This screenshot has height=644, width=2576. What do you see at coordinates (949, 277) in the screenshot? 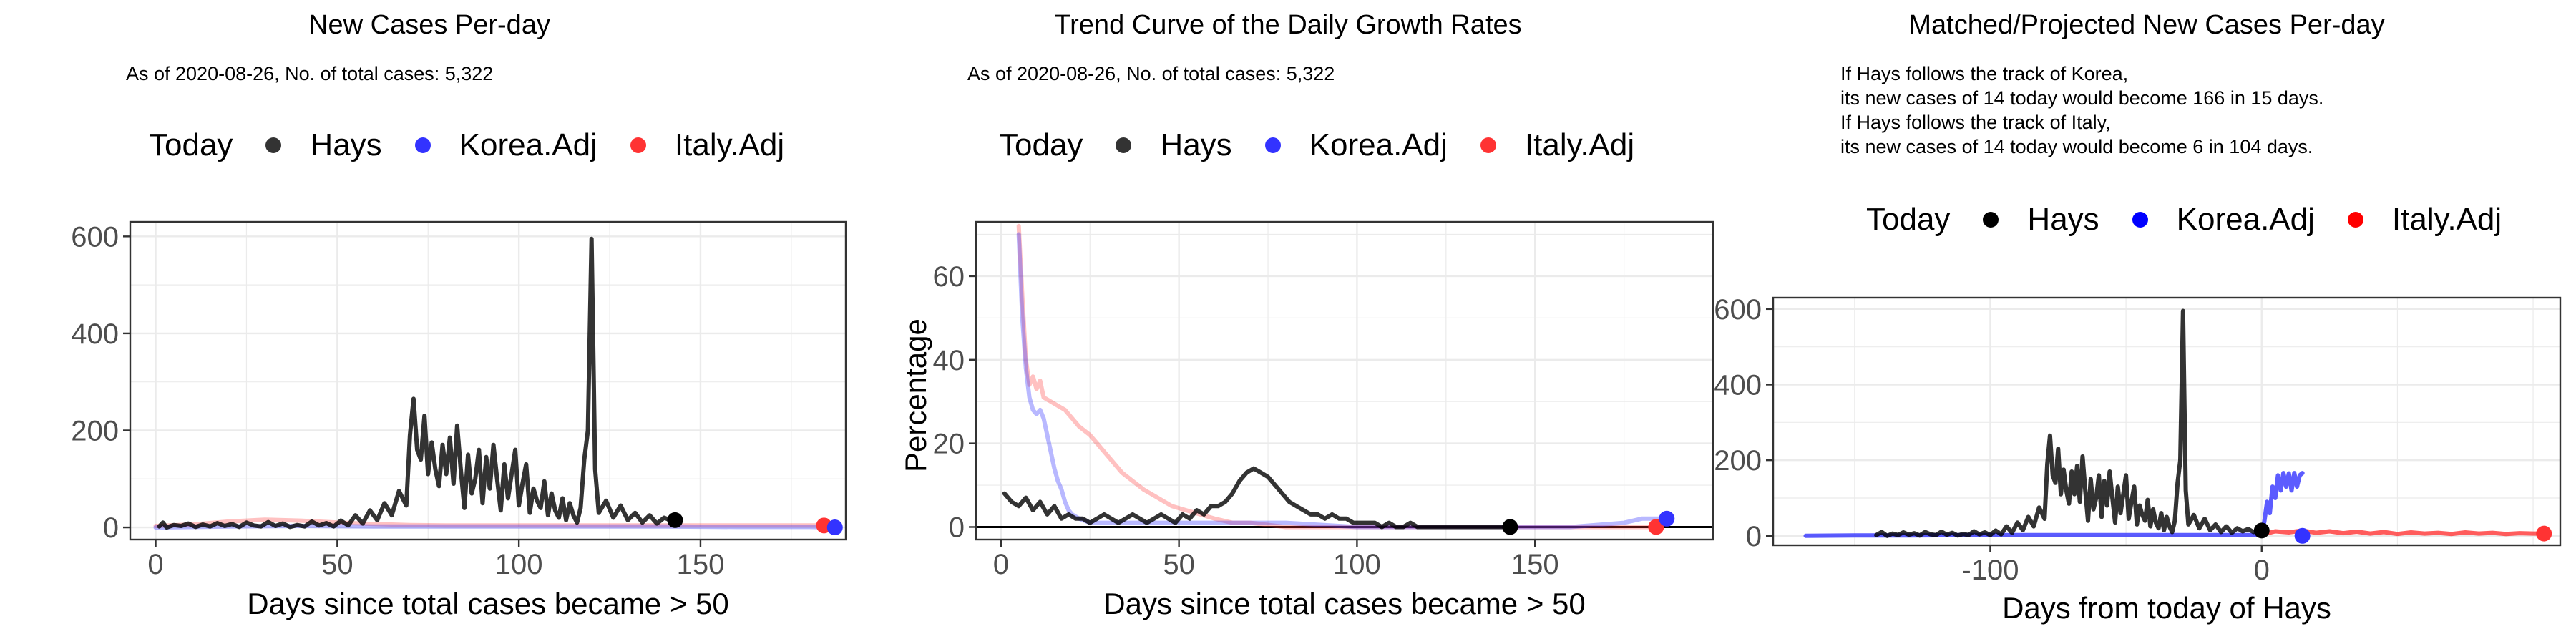
I see `y-tick-label: 60` at bounding box center [949, 277].